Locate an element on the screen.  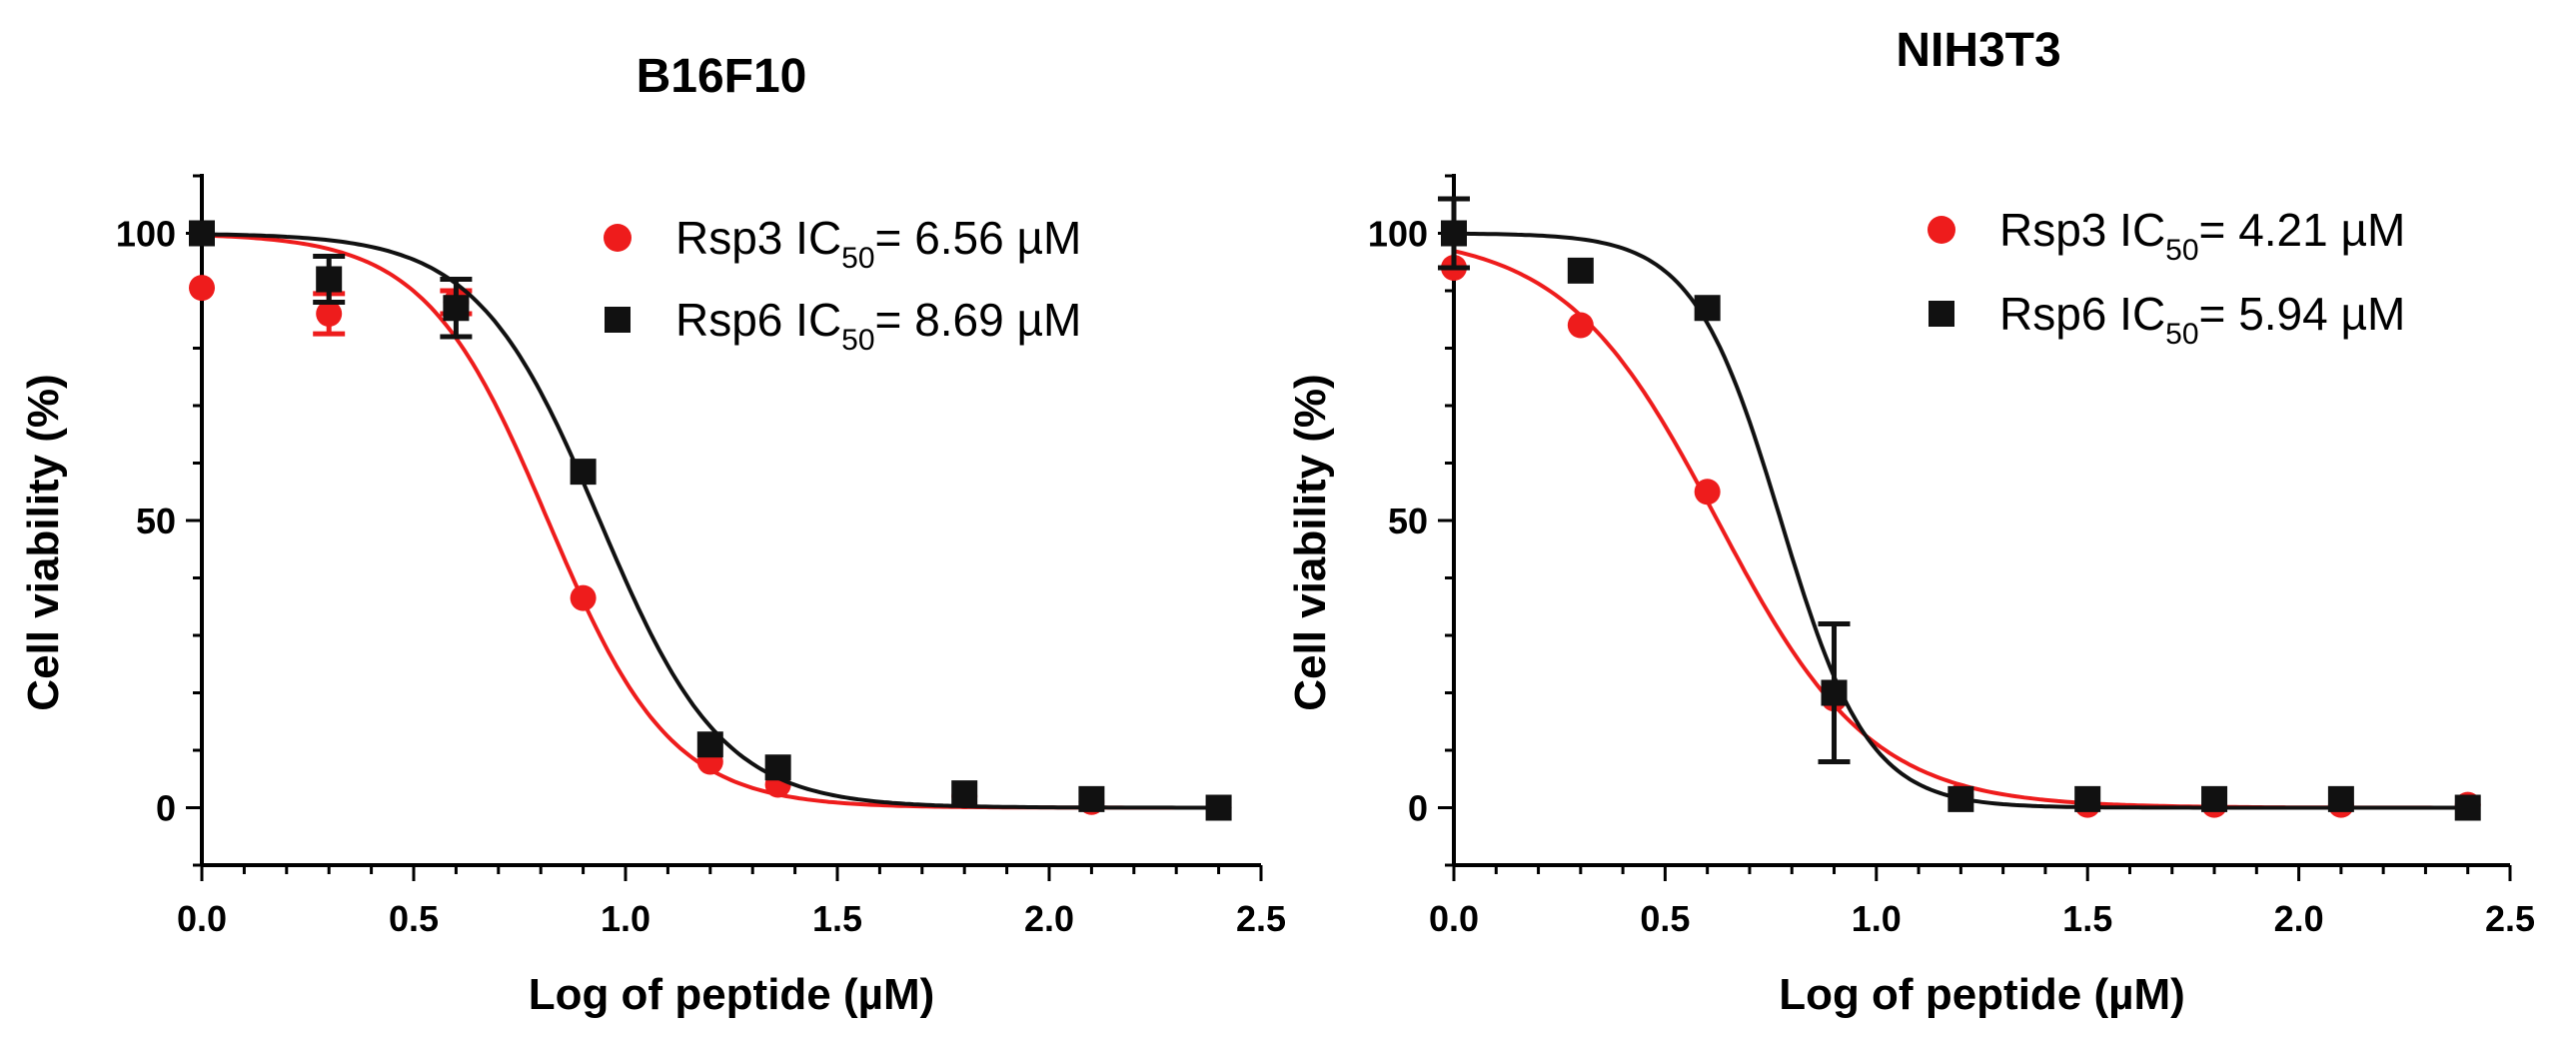
legend-suffix: = 8.69 µM is located at coordinates (978, 320).